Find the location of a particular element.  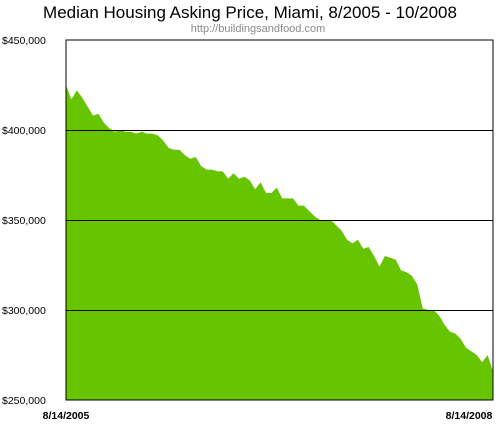

y-tick-label: $350,000 is located at coordinates (24, 221).